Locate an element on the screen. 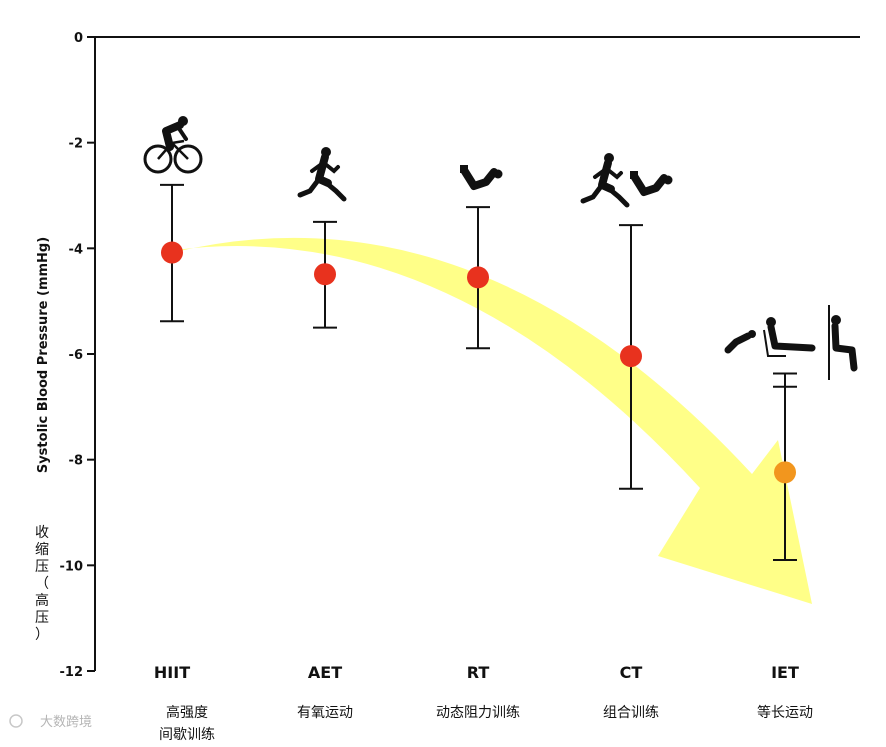  isometric-exercises-icon is located at coordinates (791, 342).